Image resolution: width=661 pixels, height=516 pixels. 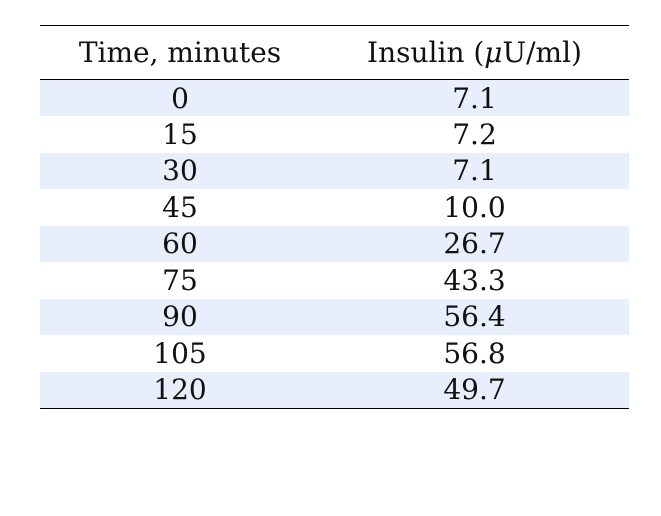 I want to click on header-insulin: Insulin (μU/ml), so click(x=474, y=52).